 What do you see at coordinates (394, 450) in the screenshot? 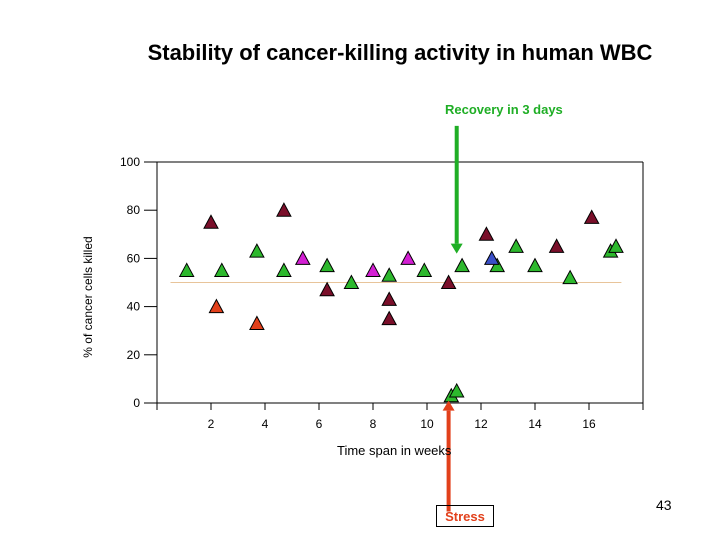
I see `x-axis-label: Time span in weeks` at bounding box center [394, 450].